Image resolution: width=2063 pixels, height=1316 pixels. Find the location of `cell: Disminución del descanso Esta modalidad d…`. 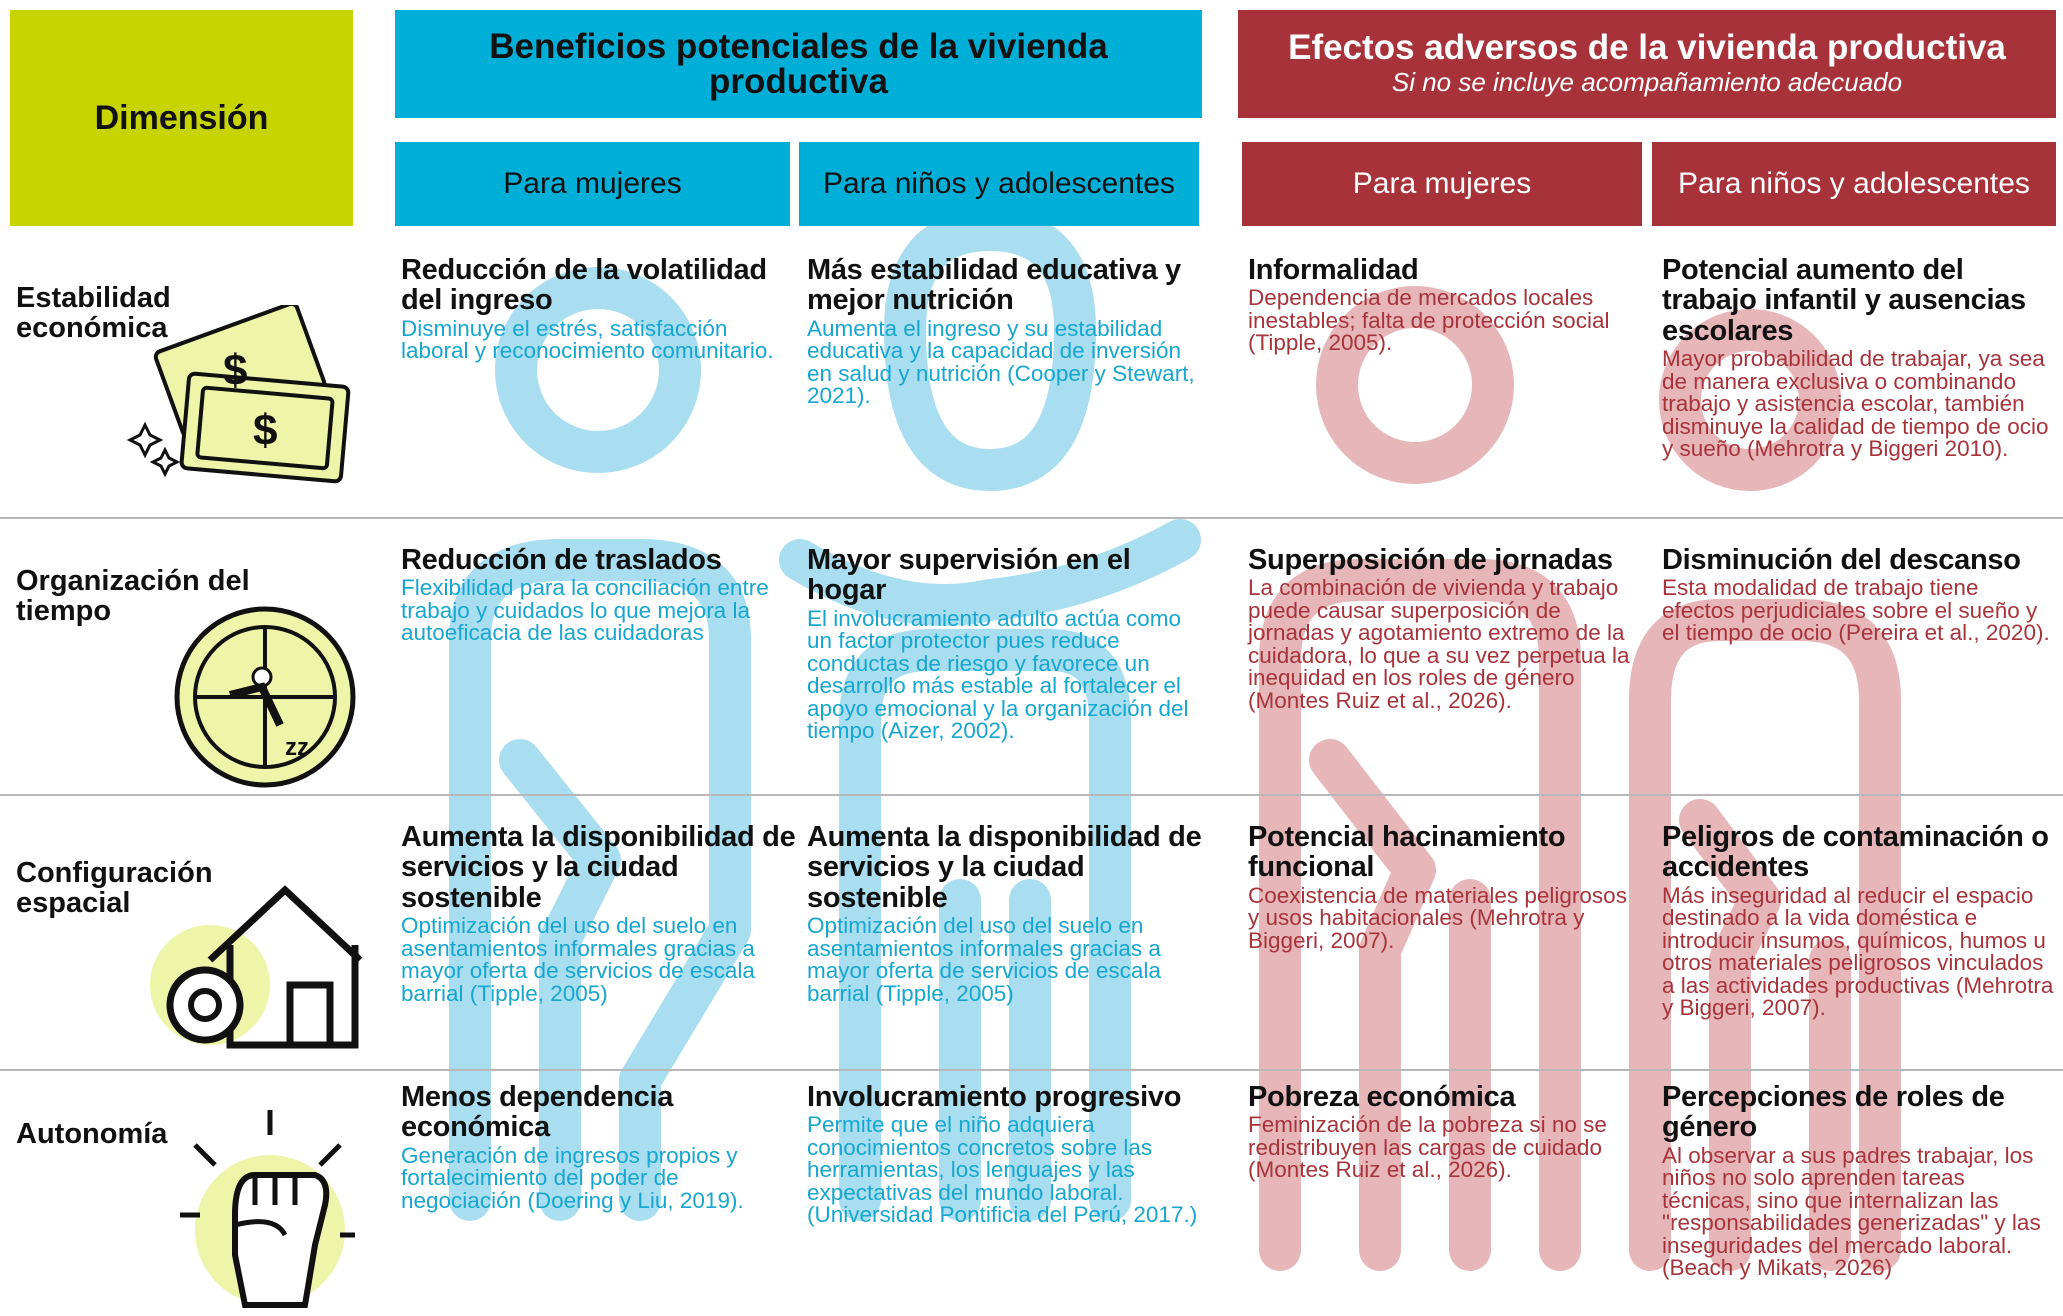

cell: Disminución del descanso Esta modalidad d… is located at coordinates (1859, 595).